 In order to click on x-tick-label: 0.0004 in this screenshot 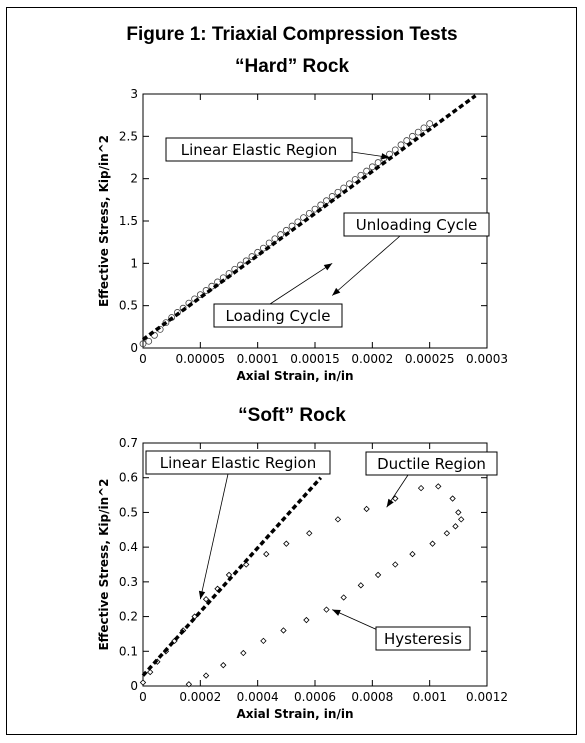, I will do `click(258, 697)`.